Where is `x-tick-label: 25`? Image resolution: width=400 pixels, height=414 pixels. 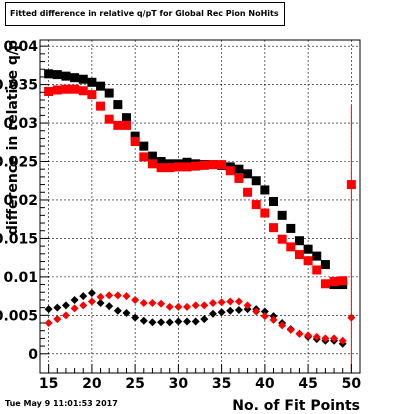
x-tick-label: 25 is located at coordinates (134, 384).